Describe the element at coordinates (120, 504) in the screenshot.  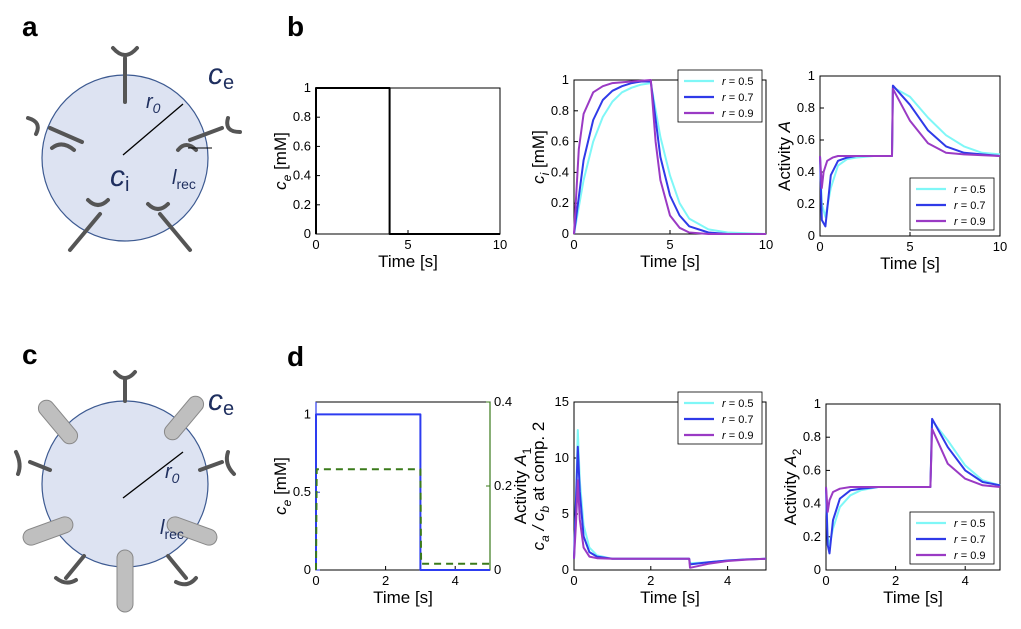
I see `channels` at that location.